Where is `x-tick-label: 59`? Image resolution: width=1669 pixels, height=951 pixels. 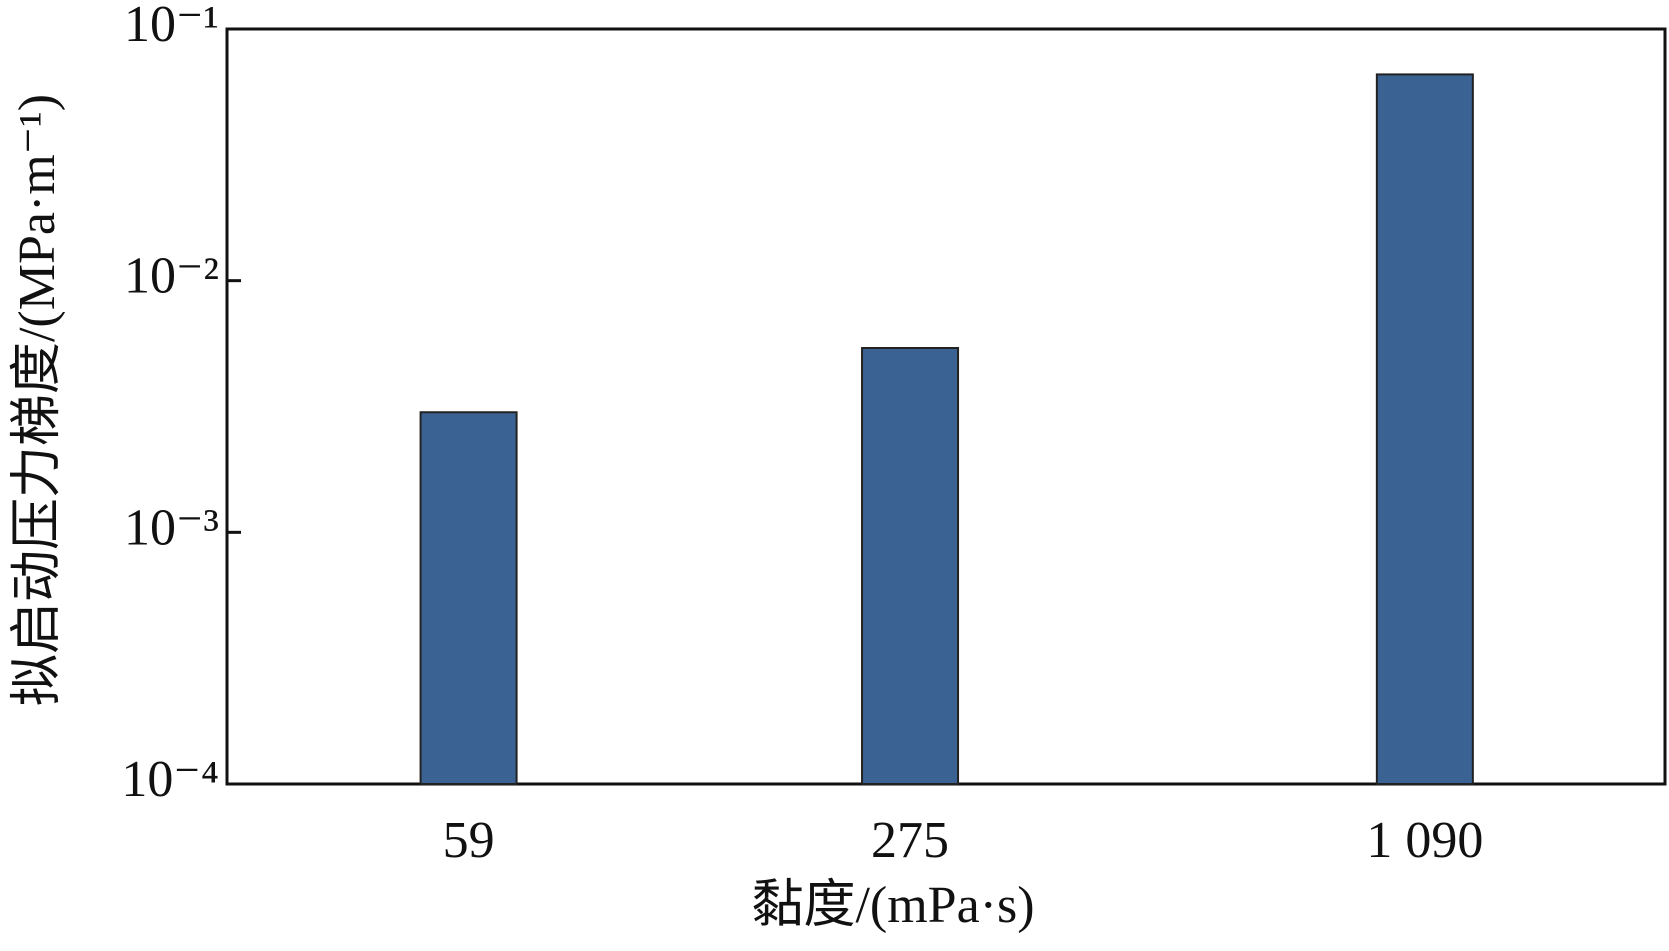
x-tick-label: 59 is located at coordinates (469, 840).